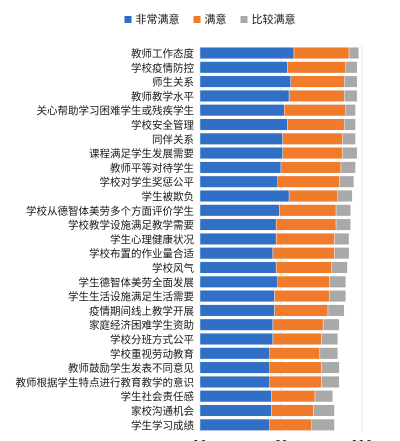  Describe the element at coordinates (137, 282) in the screenshot. I see `category-label: 学生德智体美劳全面发展` at that location.